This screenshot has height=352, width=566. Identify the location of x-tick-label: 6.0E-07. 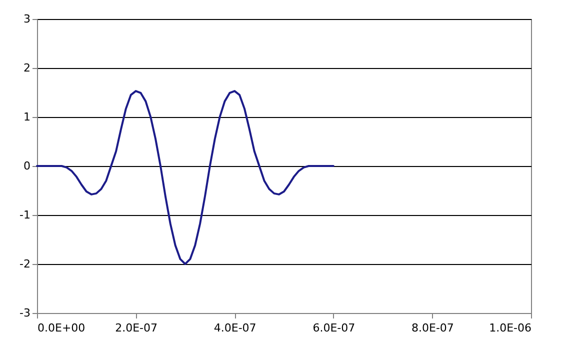
(334, 328).